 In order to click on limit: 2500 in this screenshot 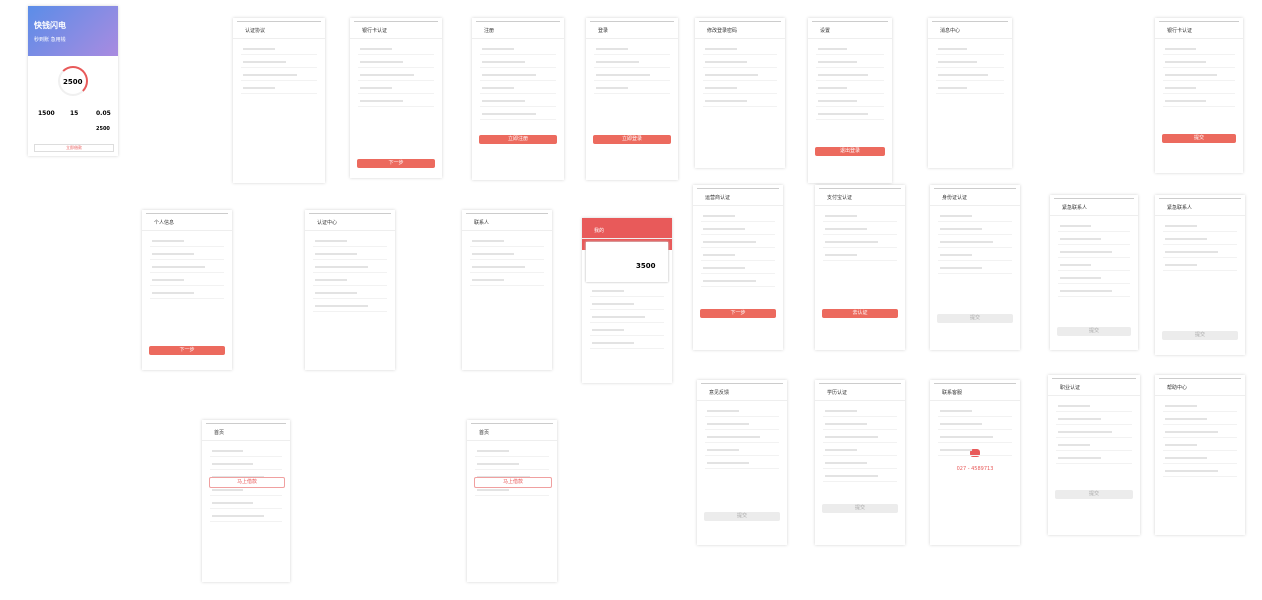, I will do `click(103, 129)`.